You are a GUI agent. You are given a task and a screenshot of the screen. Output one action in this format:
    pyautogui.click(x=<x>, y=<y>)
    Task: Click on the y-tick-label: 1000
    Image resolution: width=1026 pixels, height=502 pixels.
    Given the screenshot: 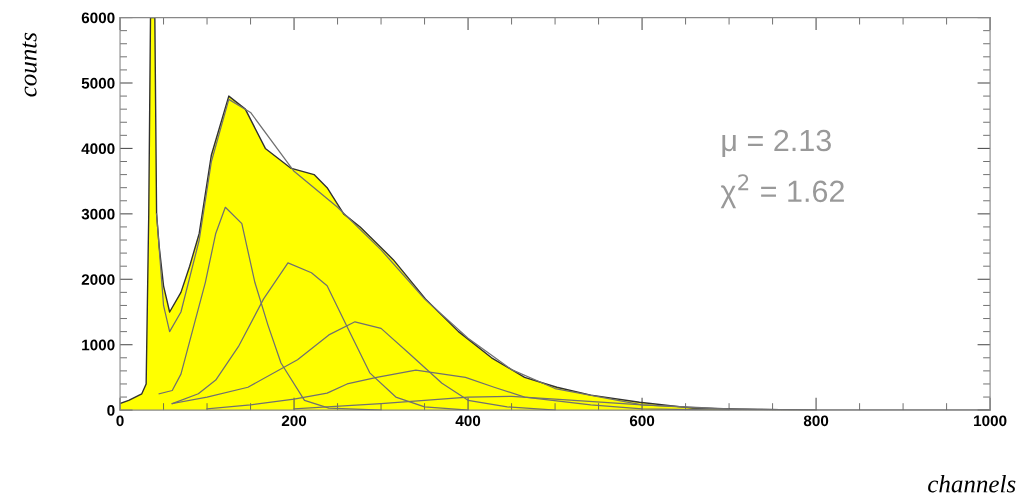 What is the action you would take?
    pyautogui.click(x=98, y=345)
    